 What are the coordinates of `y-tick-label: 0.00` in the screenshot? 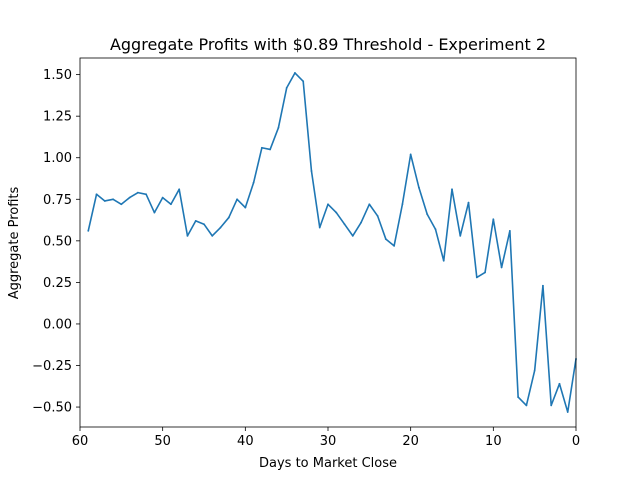 It's located at (57, 324).